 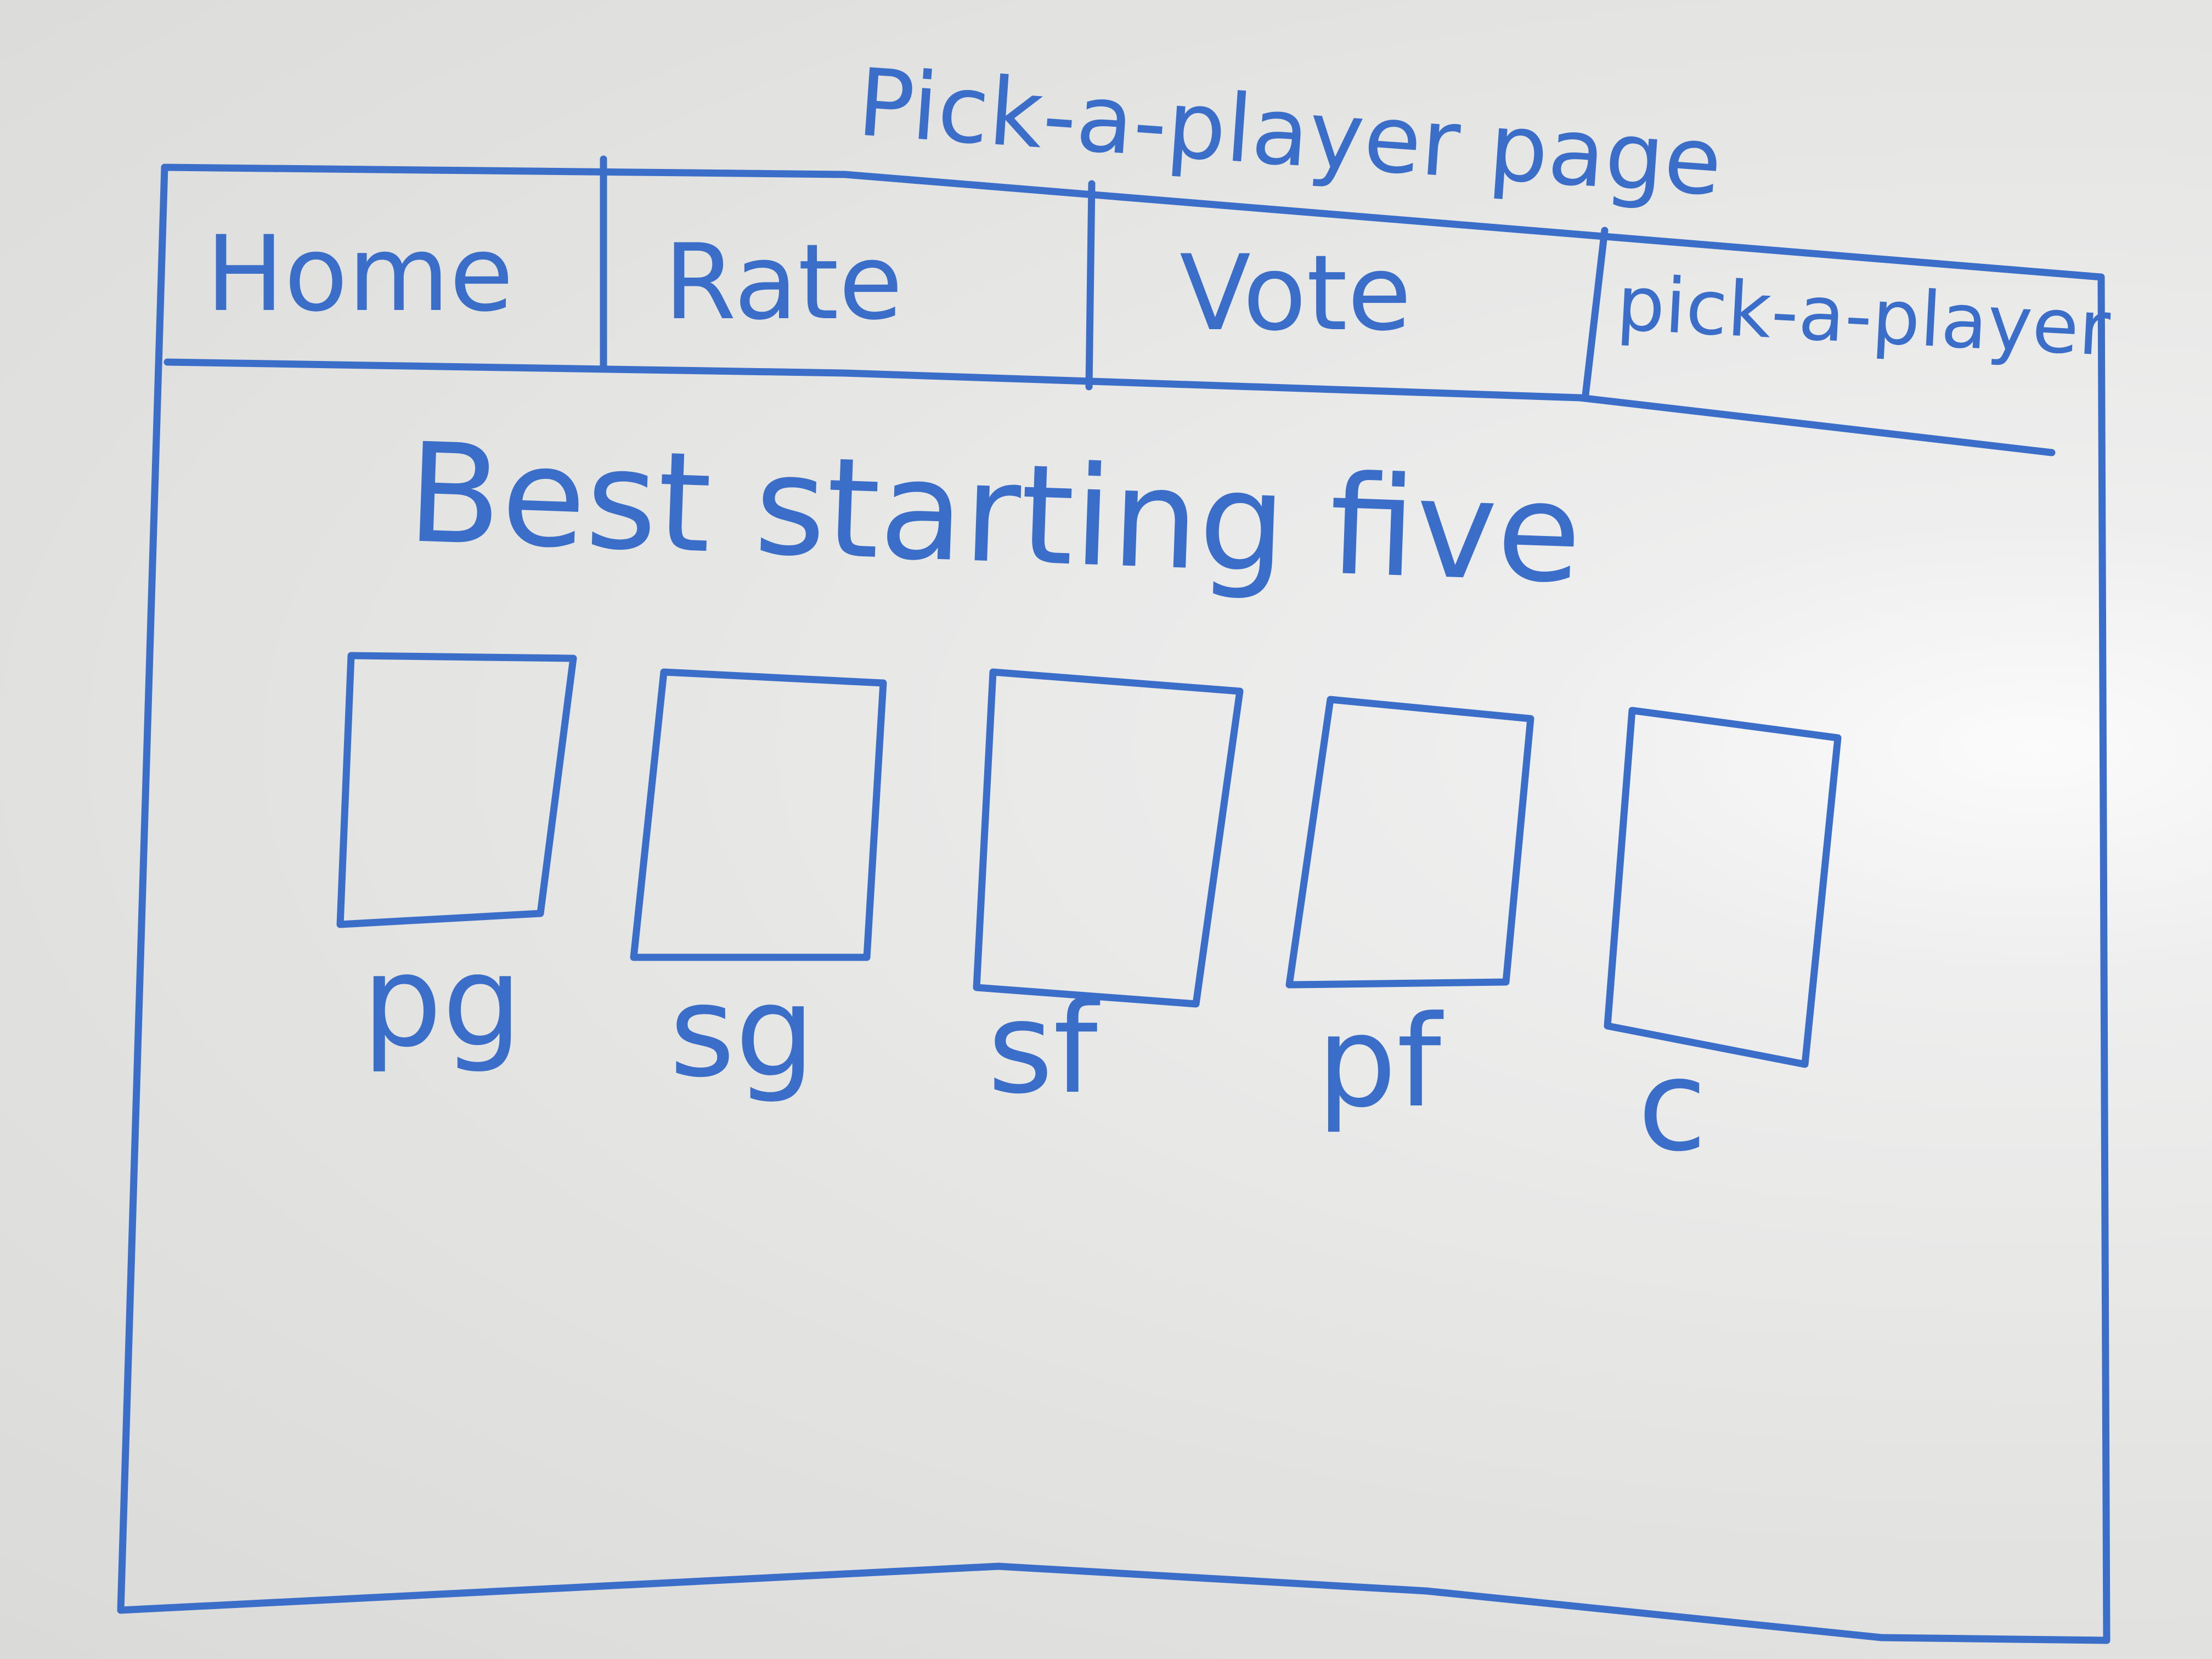 I want to click on tab-pick-a-player-label: pick-a-player, so click(x=1864, y=316).